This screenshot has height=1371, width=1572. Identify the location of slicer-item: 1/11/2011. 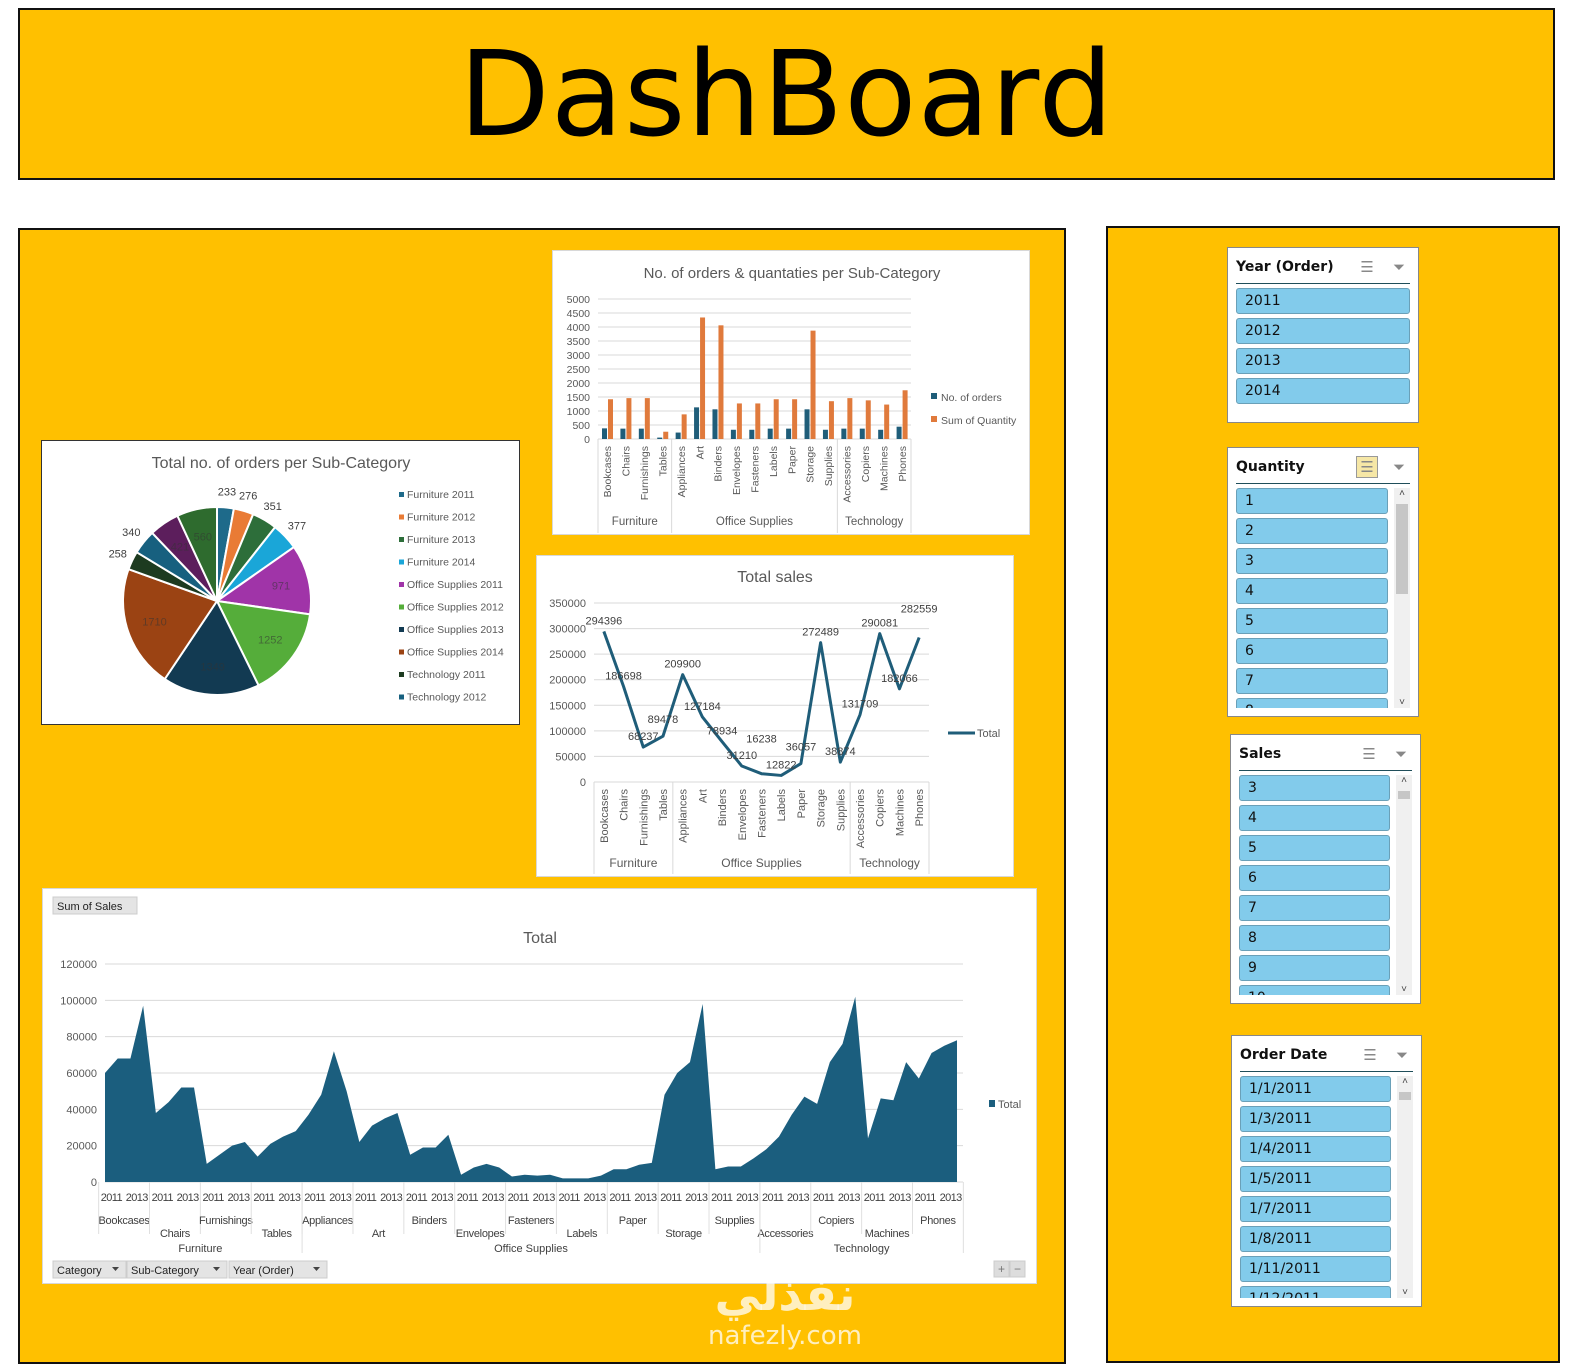
(1315, 1269).